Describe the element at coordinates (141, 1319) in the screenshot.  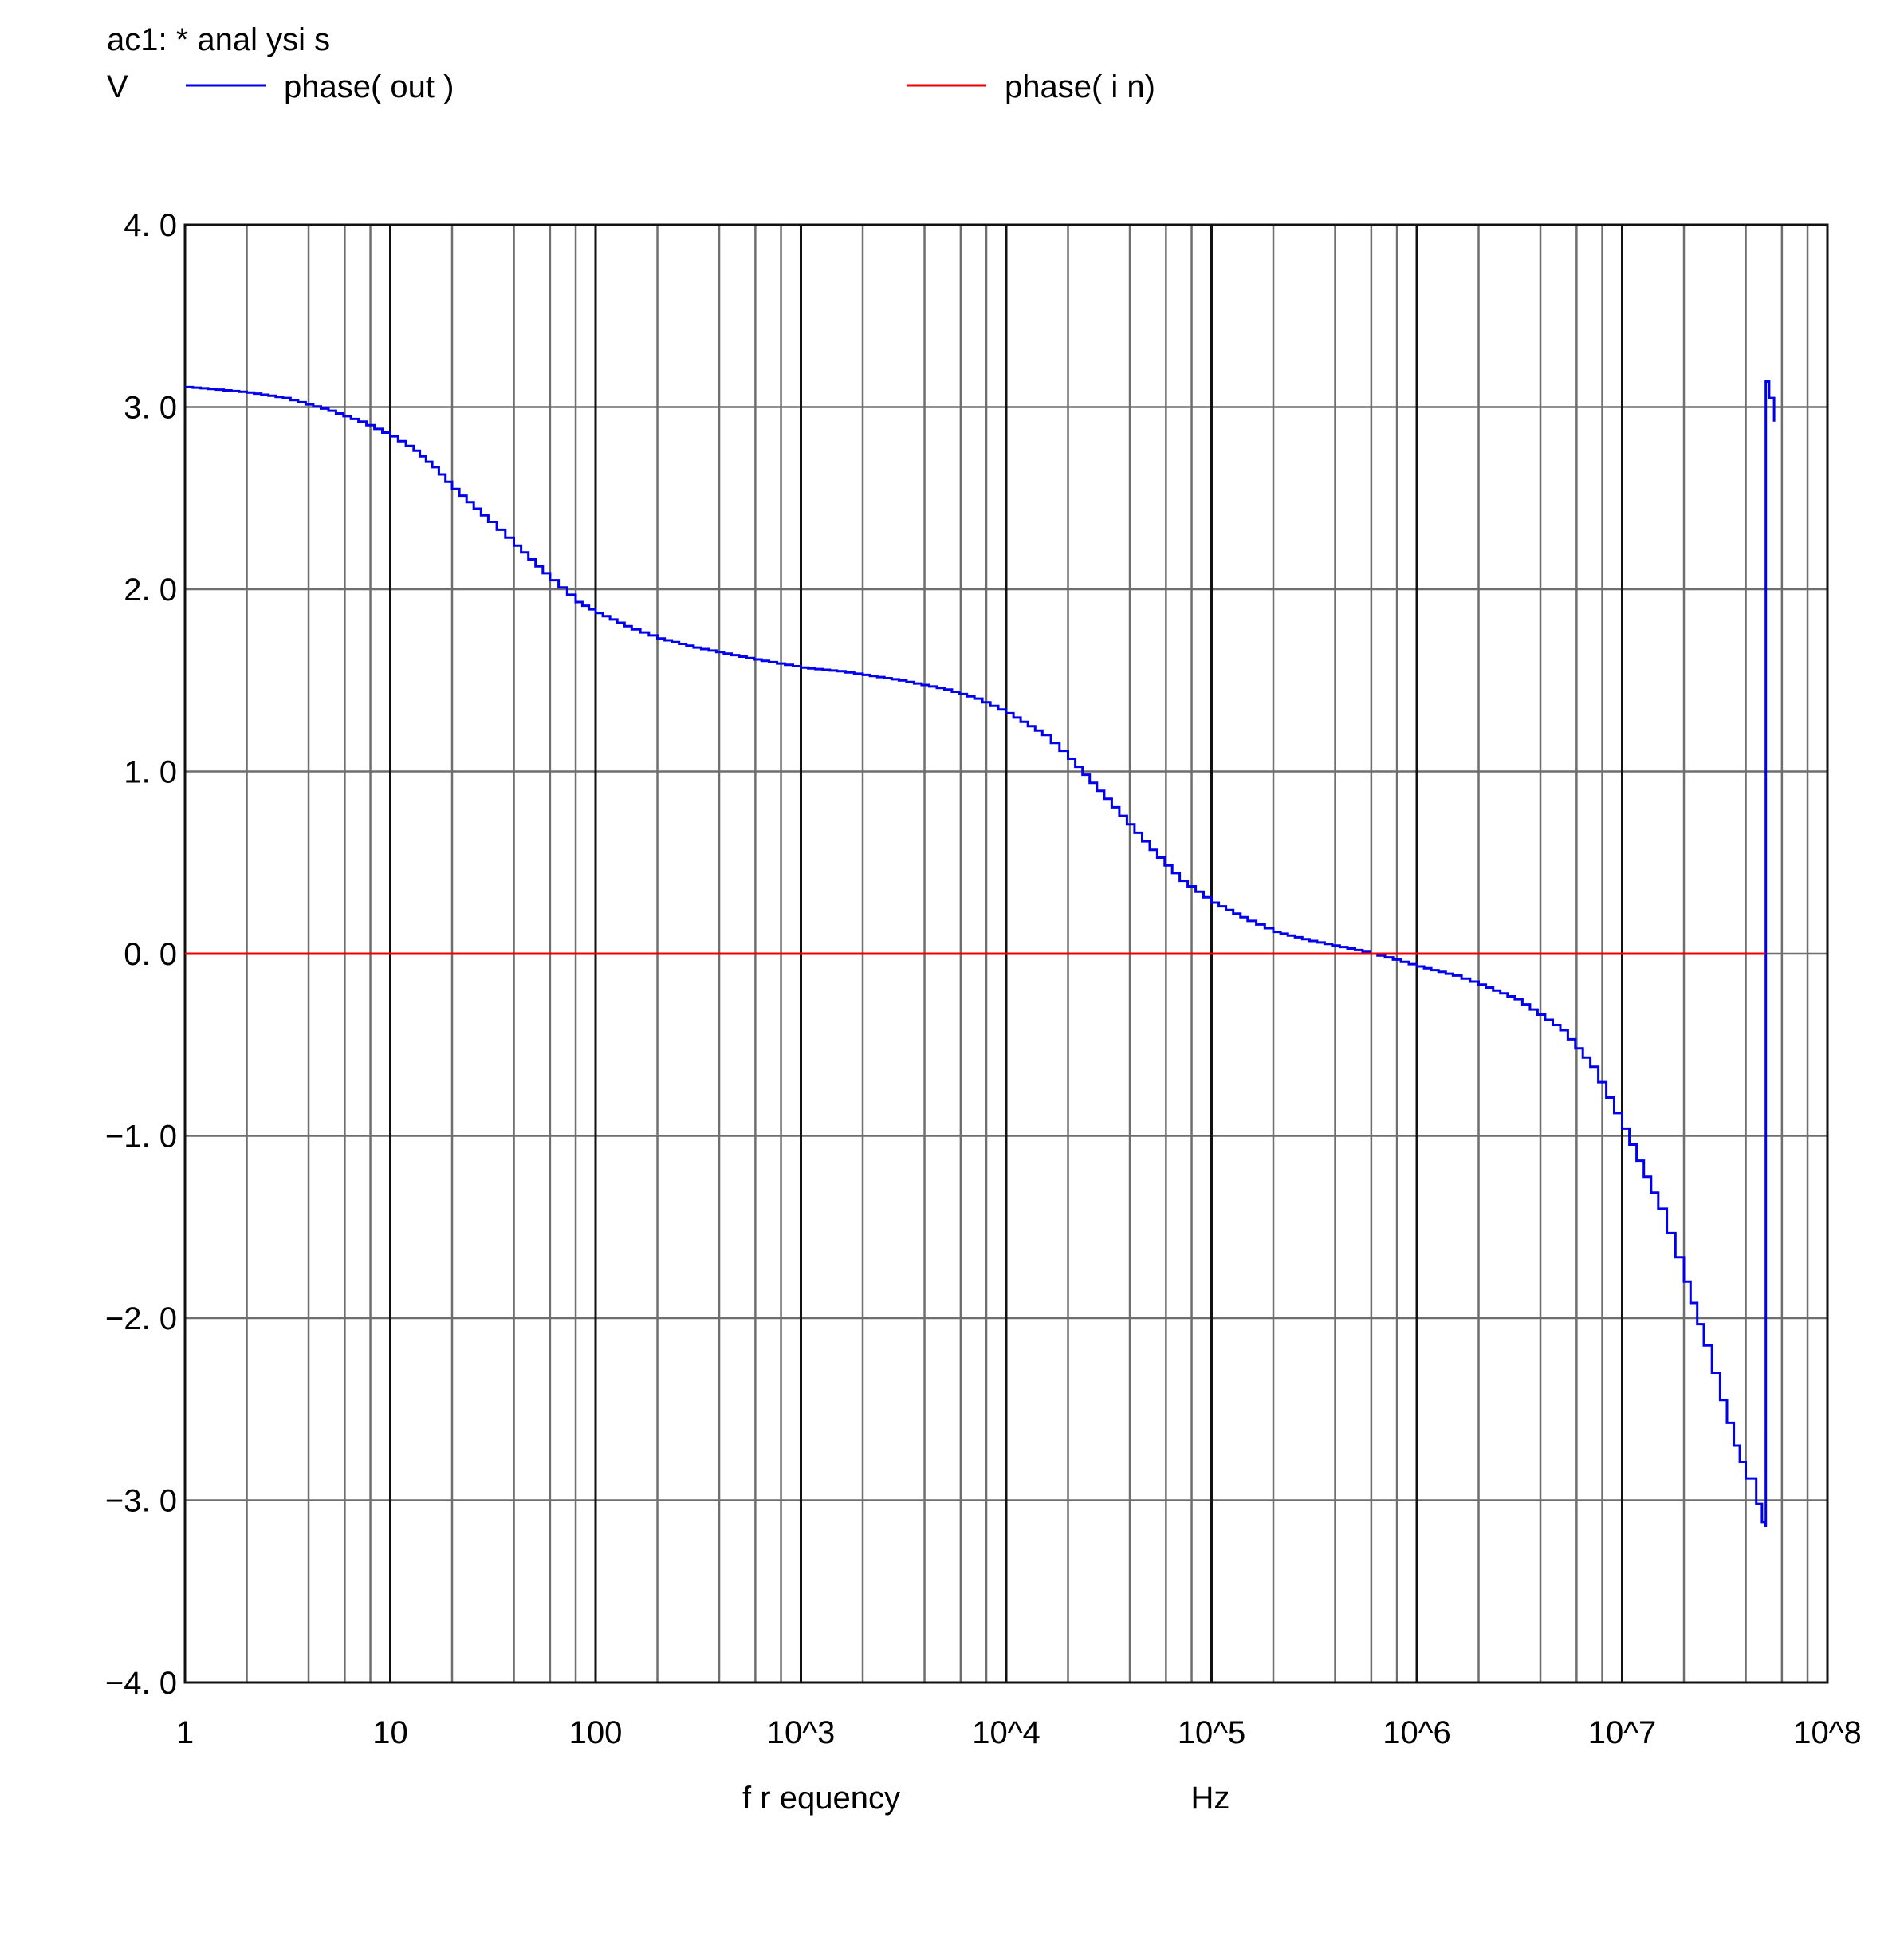
I see `y-tick-label: −2. 0` at that location.